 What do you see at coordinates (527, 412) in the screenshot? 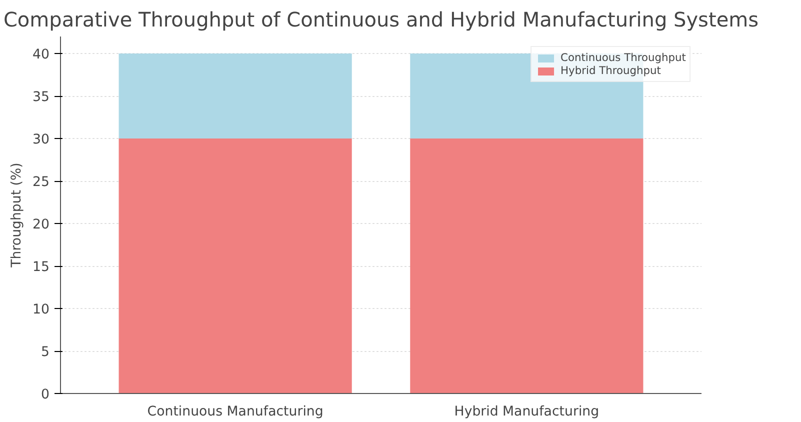
I see `x-tick-label: Hybrid Manufacturing` at bounding box center [527, 412].